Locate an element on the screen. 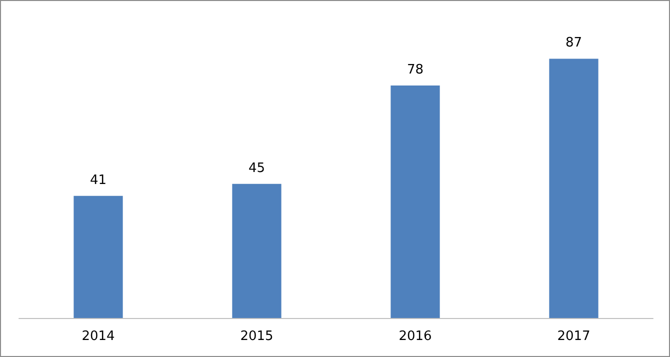  x-tick-label: 2015 is located at coordinates (257, 336).